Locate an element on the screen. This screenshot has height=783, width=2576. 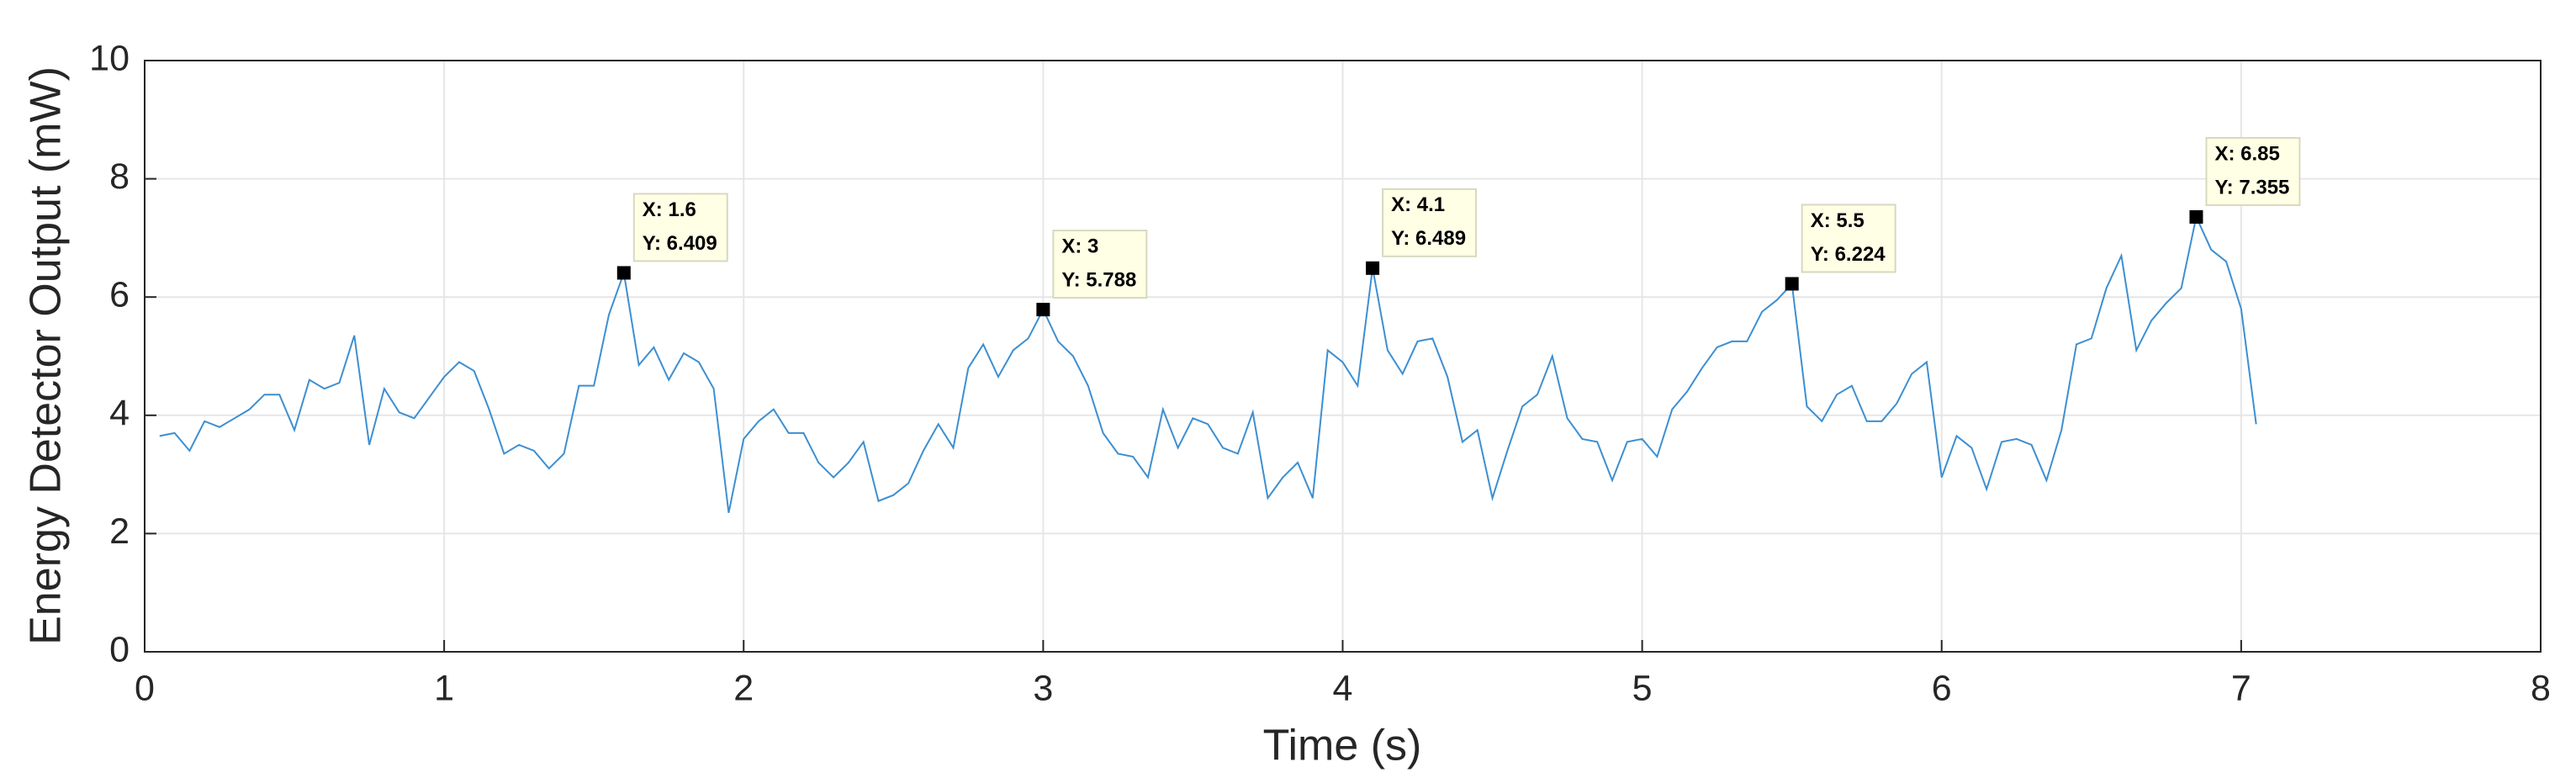
data-tip-text: Y: 6.409 is located at coordinates (680, 243).